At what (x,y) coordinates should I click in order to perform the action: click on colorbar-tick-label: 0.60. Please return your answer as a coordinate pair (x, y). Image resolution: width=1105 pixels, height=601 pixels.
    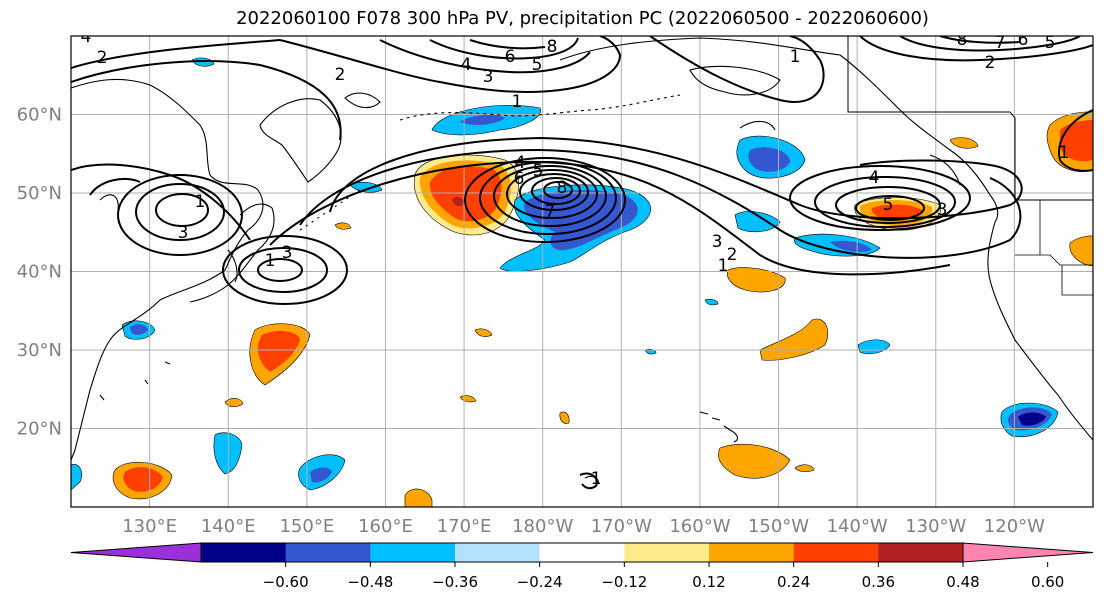
    Looking at the image, I should click on (1047, 582).